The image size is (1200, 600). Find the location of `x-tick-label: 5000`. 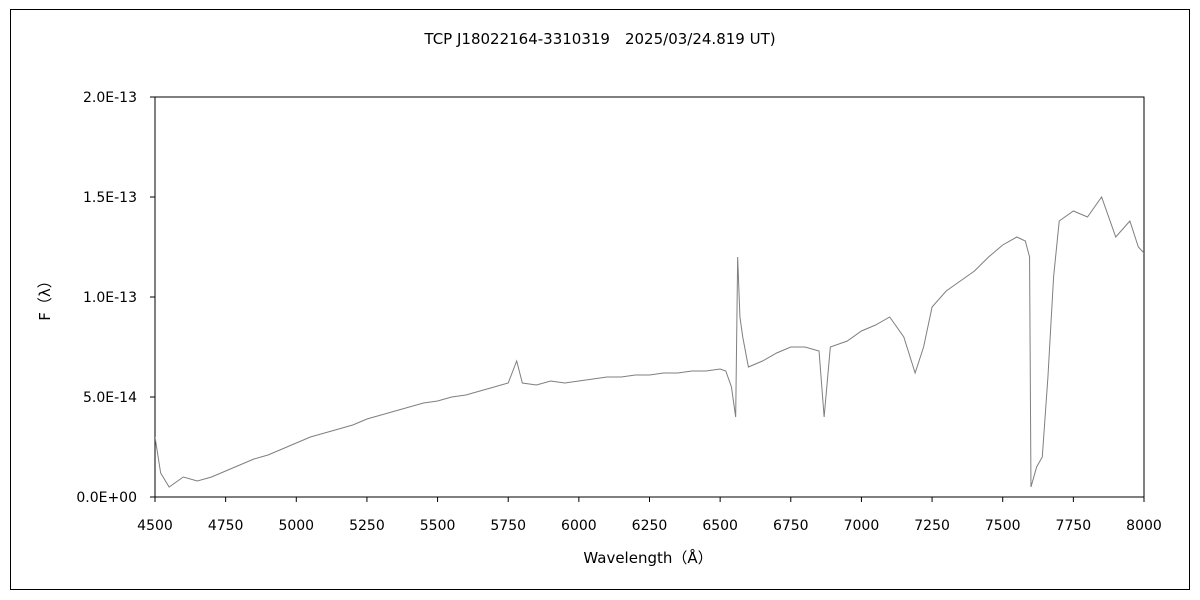

x-tick-label: 5000 is located at coordinates (296, 526).